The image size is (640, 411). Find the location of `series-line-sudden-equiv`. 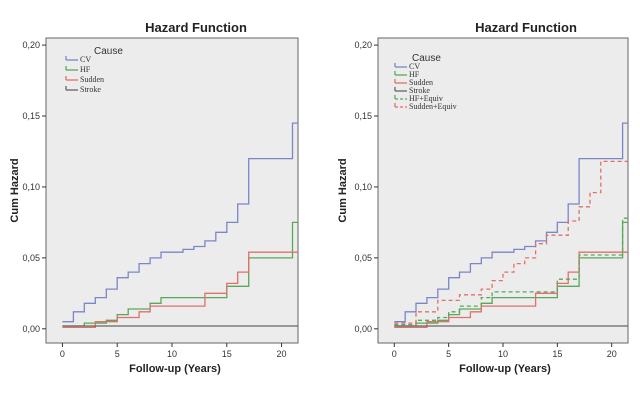

series-line-sudden-equiv is located at coordinates (511, 242).